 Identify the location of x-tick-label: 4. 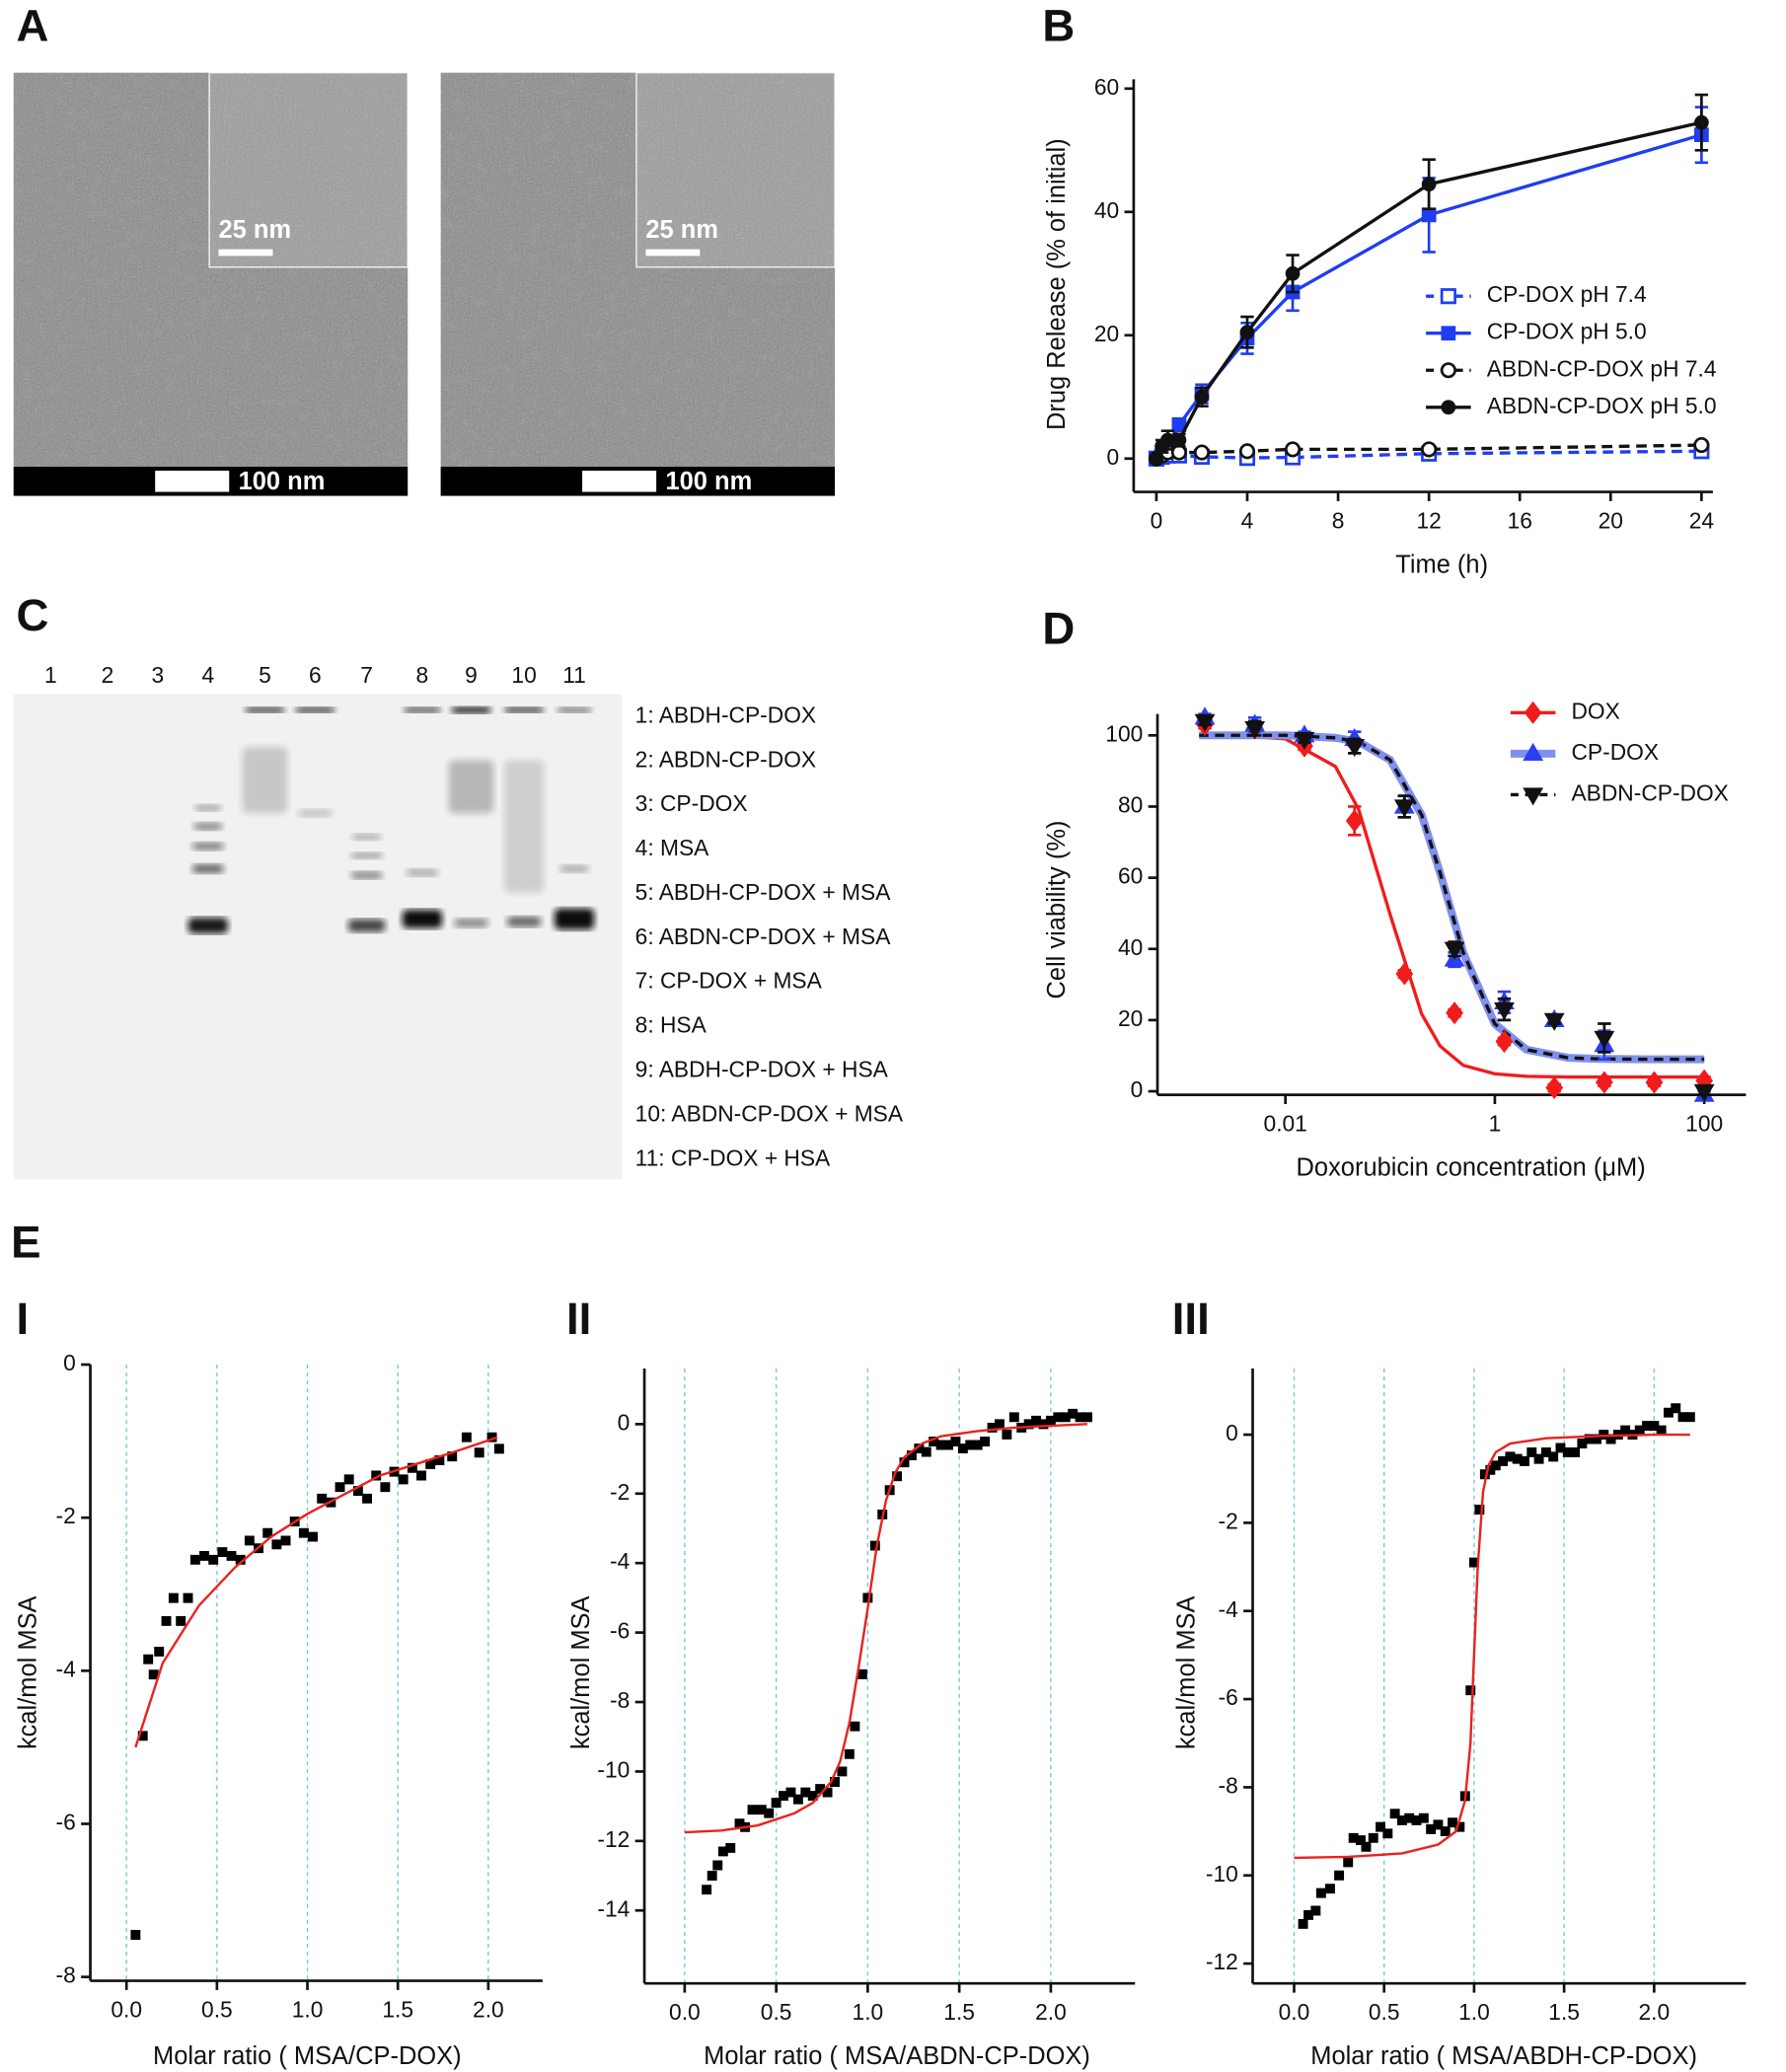
(1247, 520).